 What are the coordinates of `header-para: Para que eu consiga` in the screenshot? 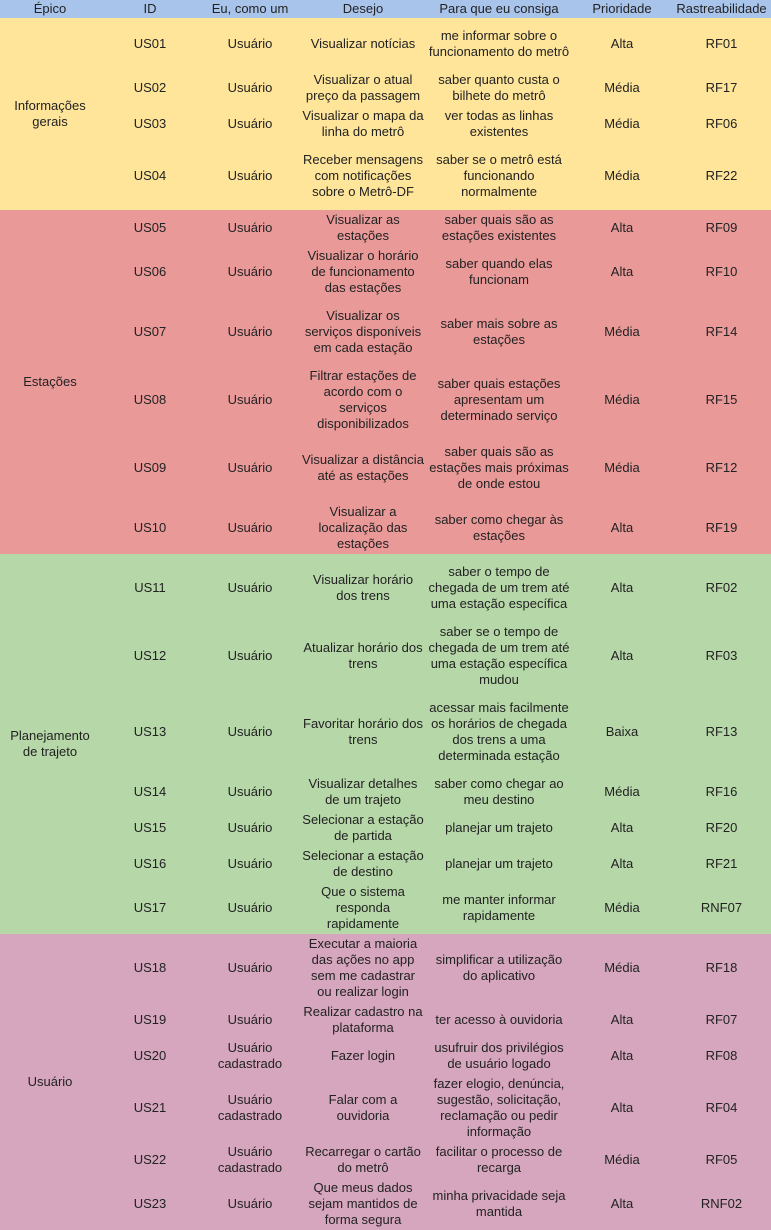 It's located at (499, 9).